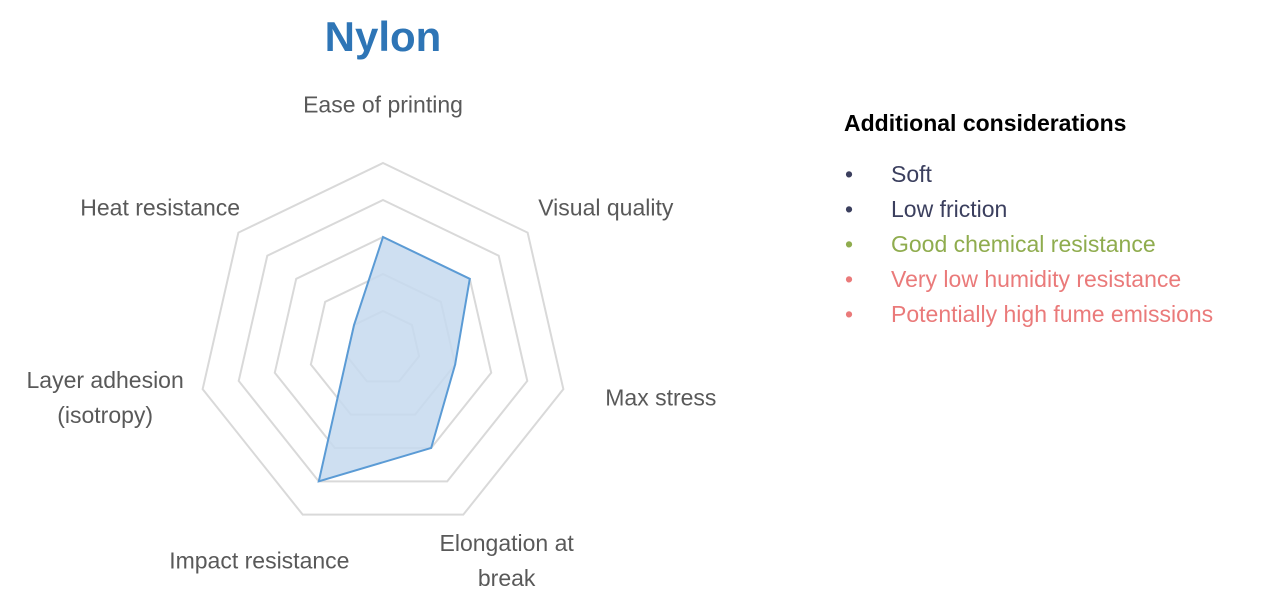 This screenshot has width=1280, height=596. I want to click on consideration-item: • Very low humidity resistance, so click(1013, 279).